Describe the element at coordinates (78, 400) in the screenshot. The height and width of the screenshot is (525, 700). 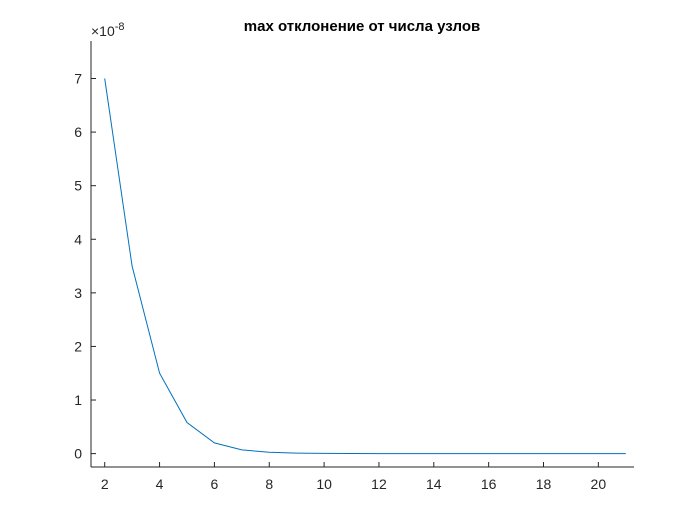
I see `y-tick-label: 1` at that location.